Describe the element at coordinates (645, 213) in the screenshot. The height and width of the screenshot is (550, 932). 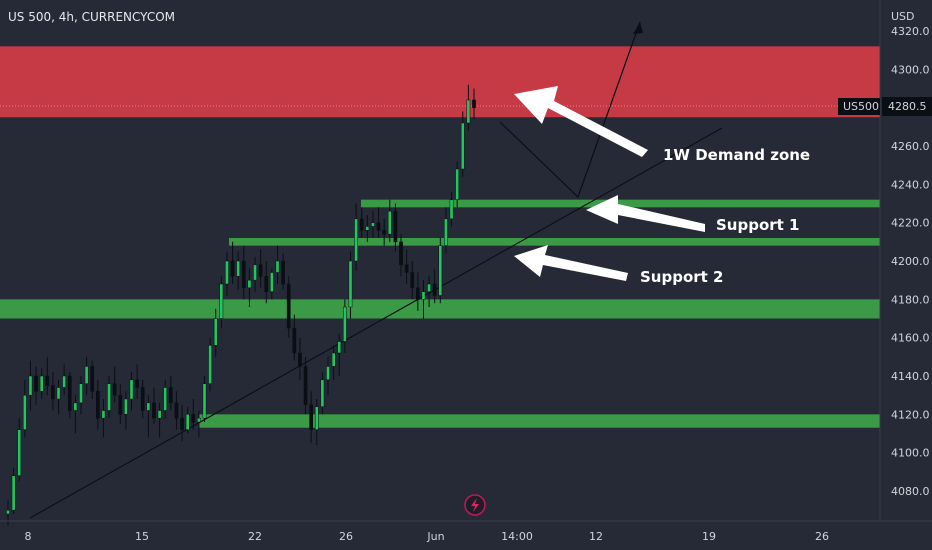
I see `support1-arrow` at that location.